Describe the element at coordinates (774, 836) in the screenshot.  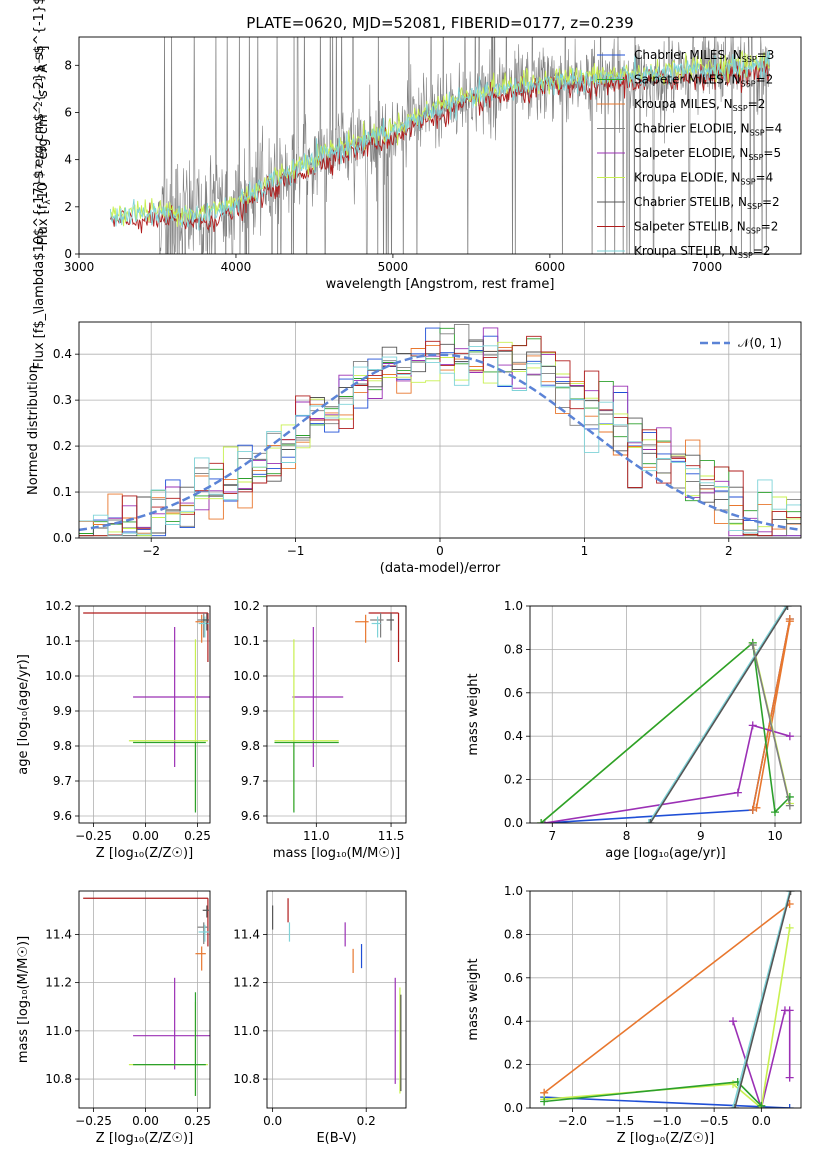
I see `x-tick-label: 10` at that location.